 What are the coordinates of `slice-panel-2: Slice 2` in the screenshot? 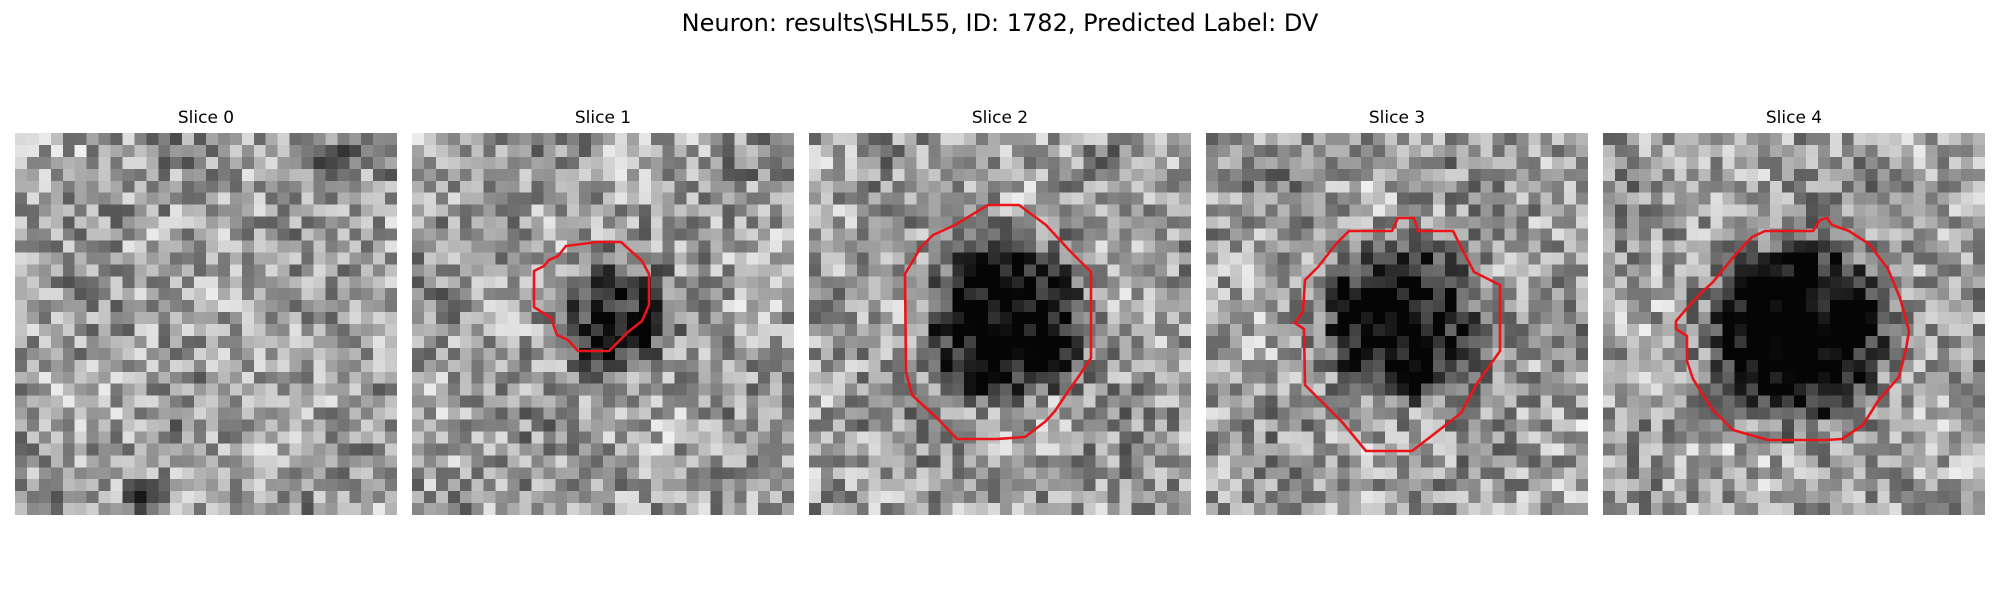 It's located at (1000, 311).